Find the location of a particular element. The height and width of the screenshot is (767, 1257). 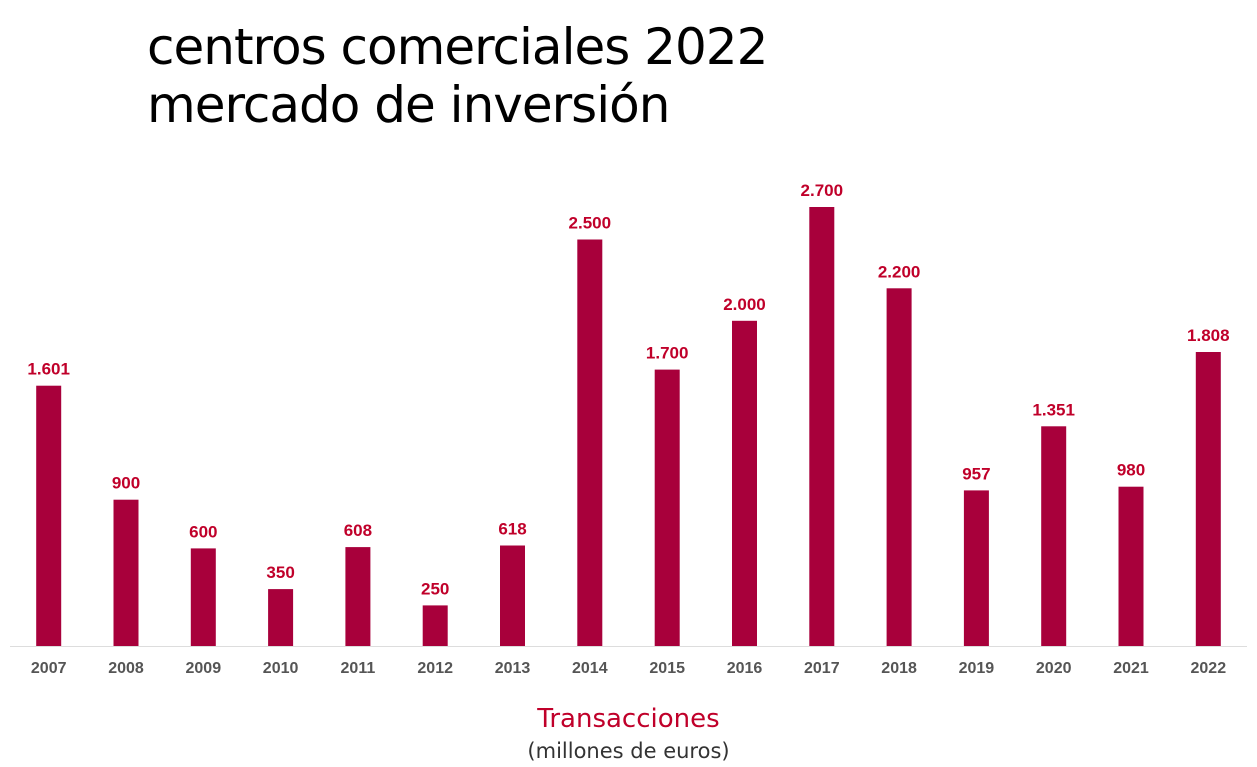

tick-label-2015: 2015 is located at coordinates (667, 668).